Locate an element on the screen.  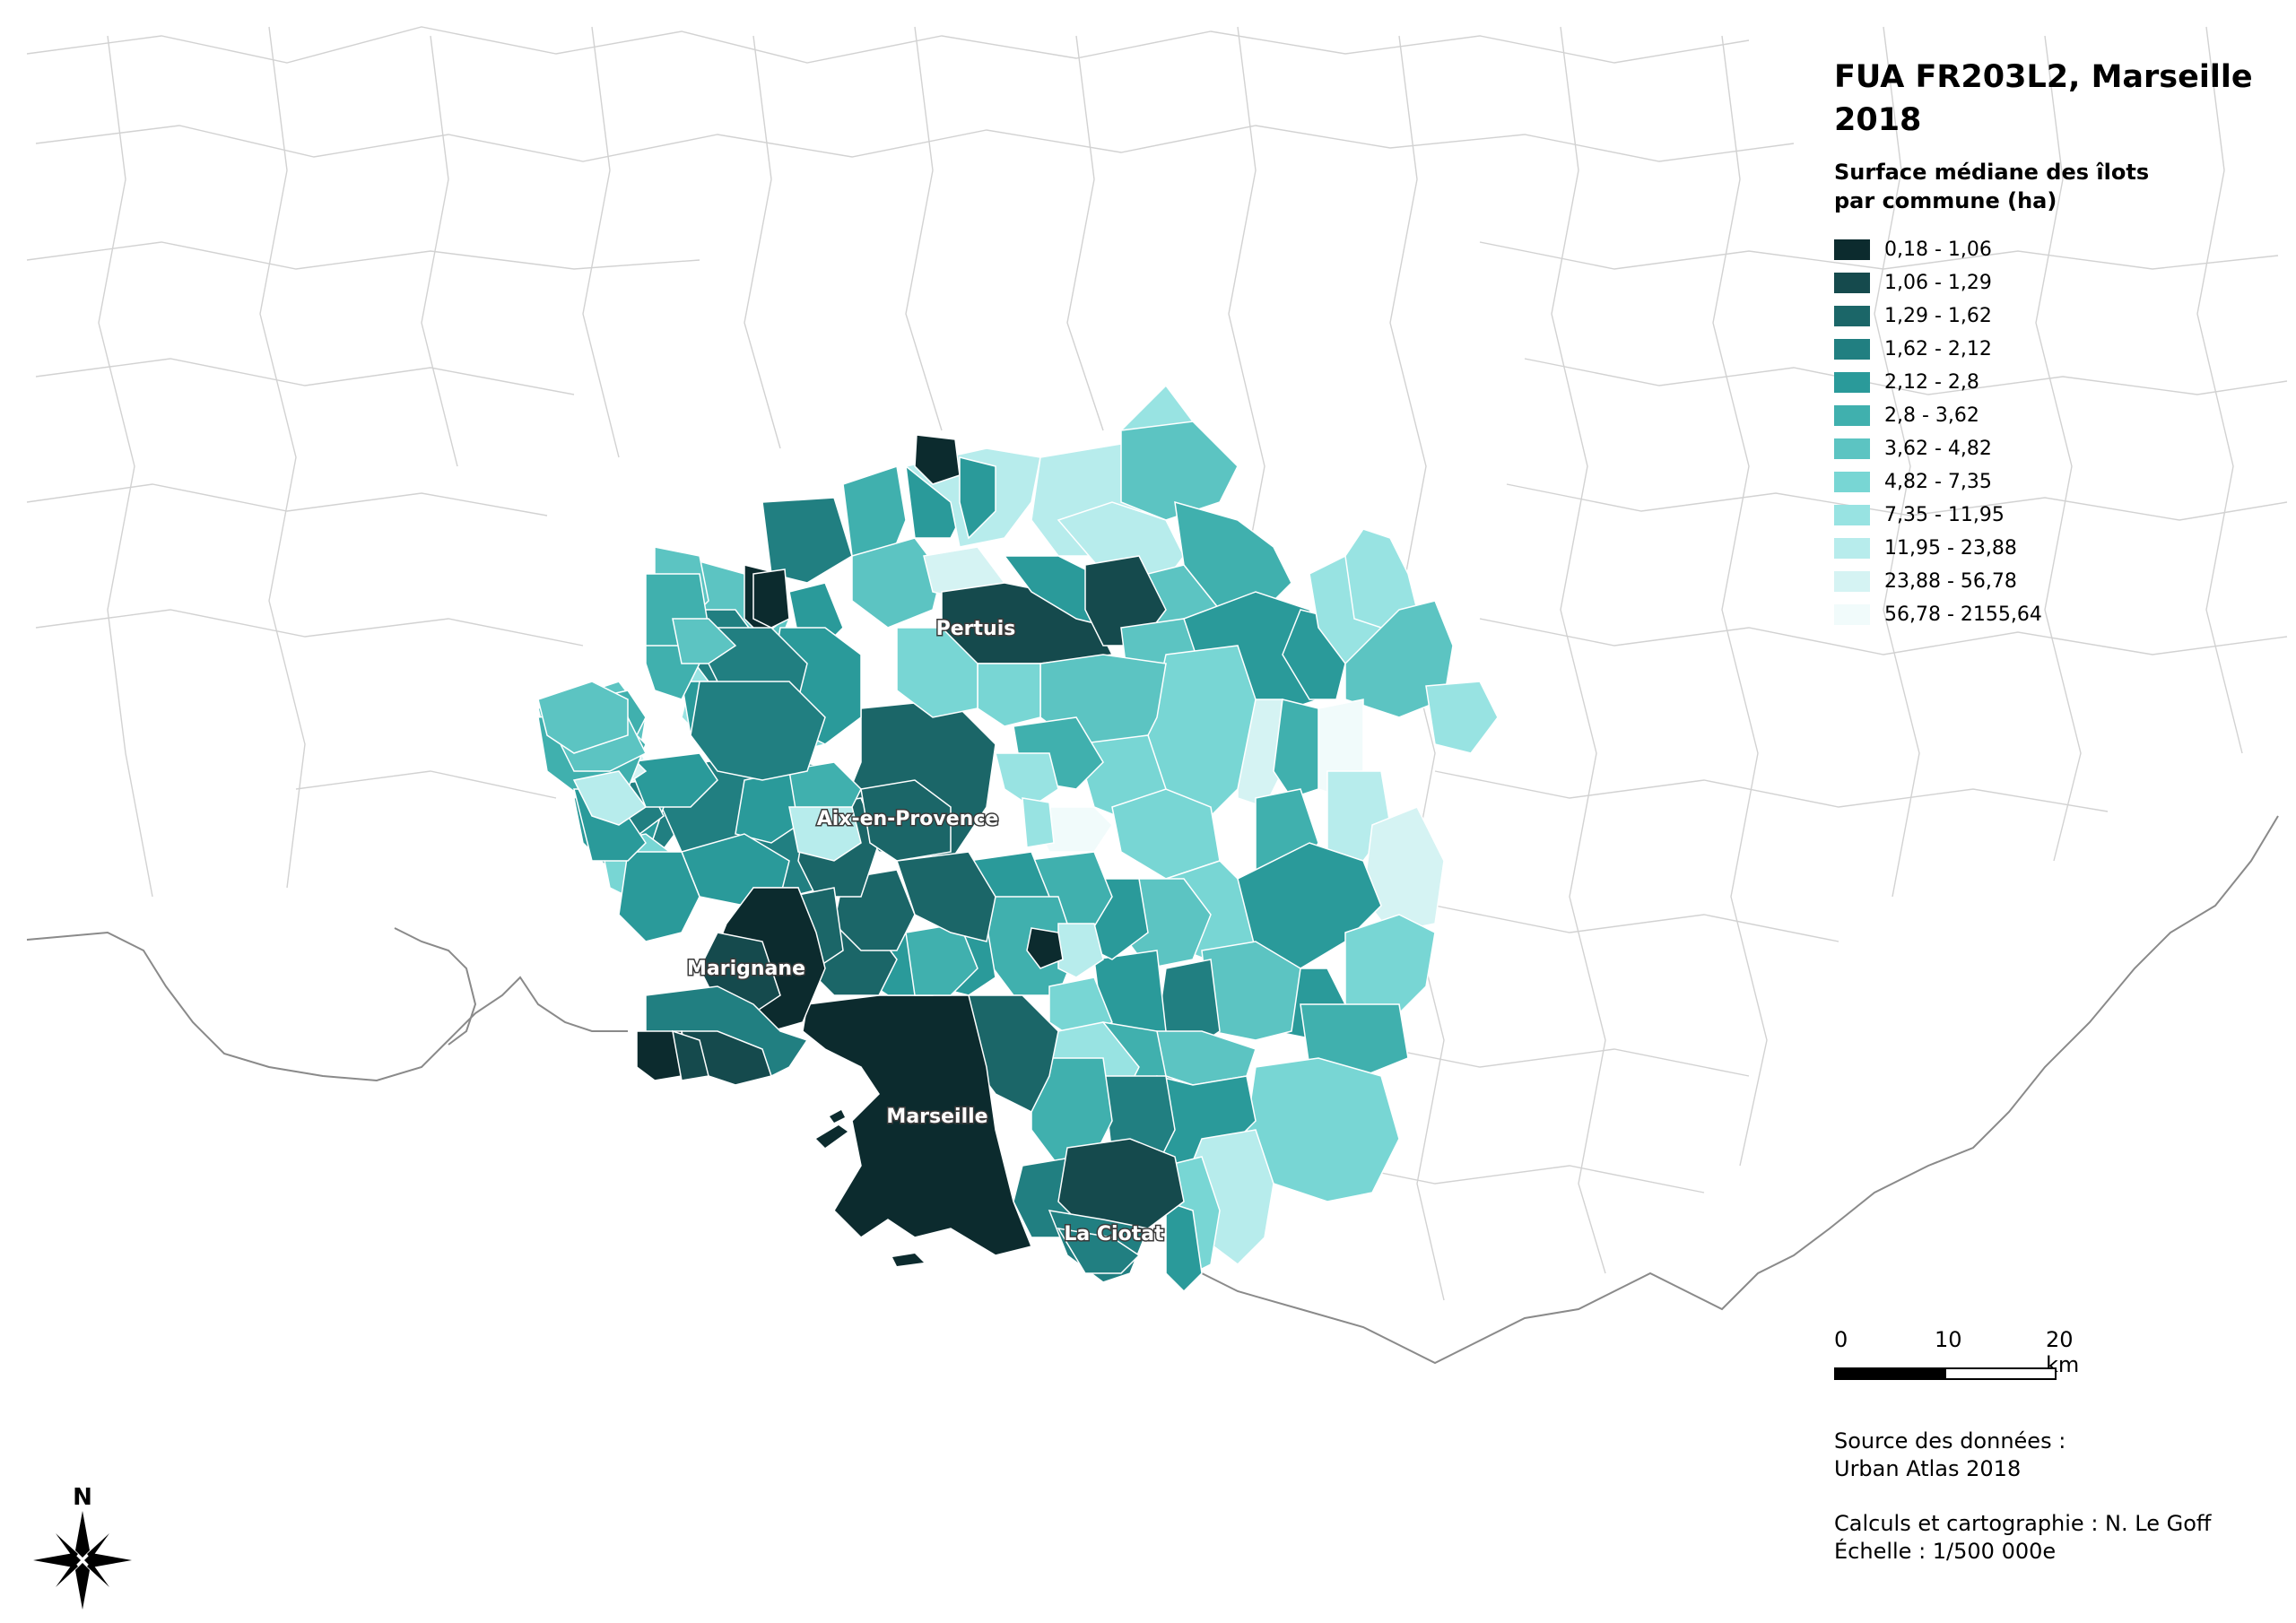
north-label: N is located at coordinates (82, 1497).